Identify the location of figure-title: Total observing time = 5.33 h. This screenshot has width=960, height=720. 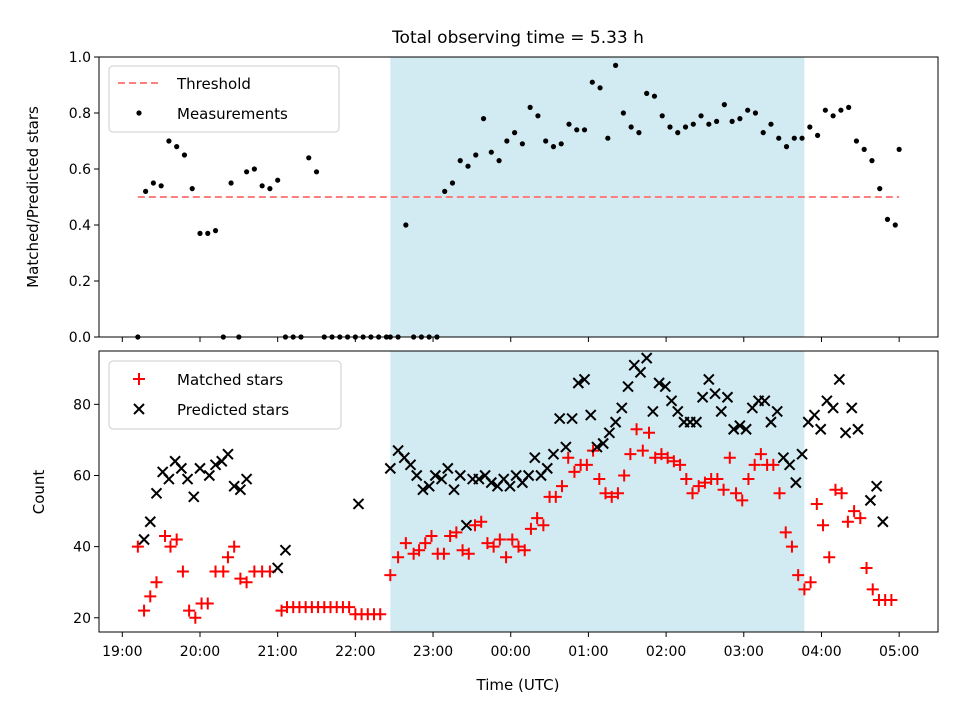
(517, 38).